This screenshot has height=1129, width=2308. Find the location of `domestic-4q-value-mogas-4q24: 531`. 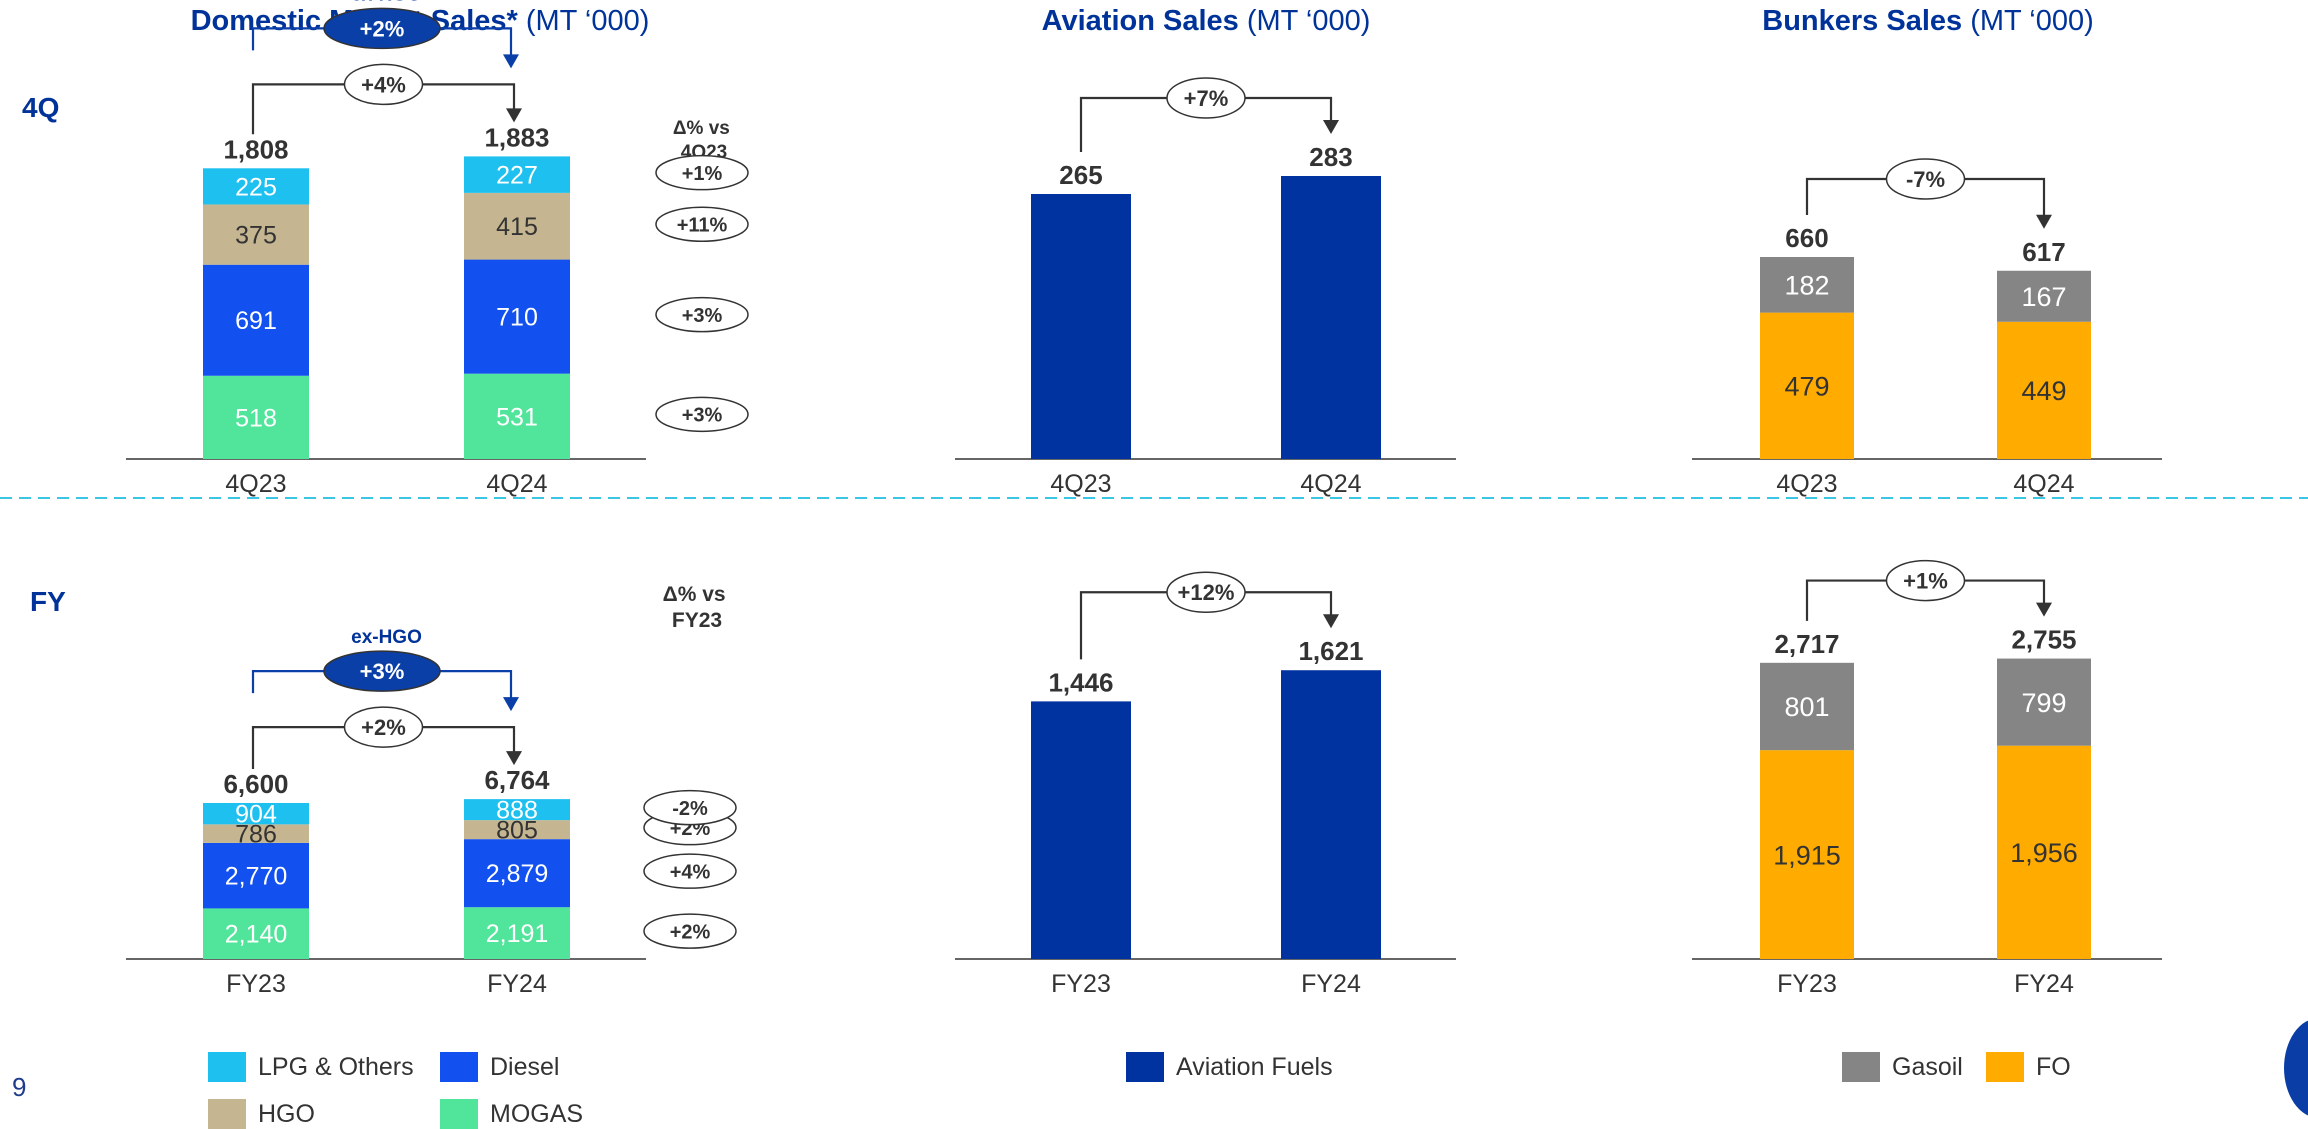

domestic-4q-value-mogas-4q24: 531 is located at coordinates (517, 417).